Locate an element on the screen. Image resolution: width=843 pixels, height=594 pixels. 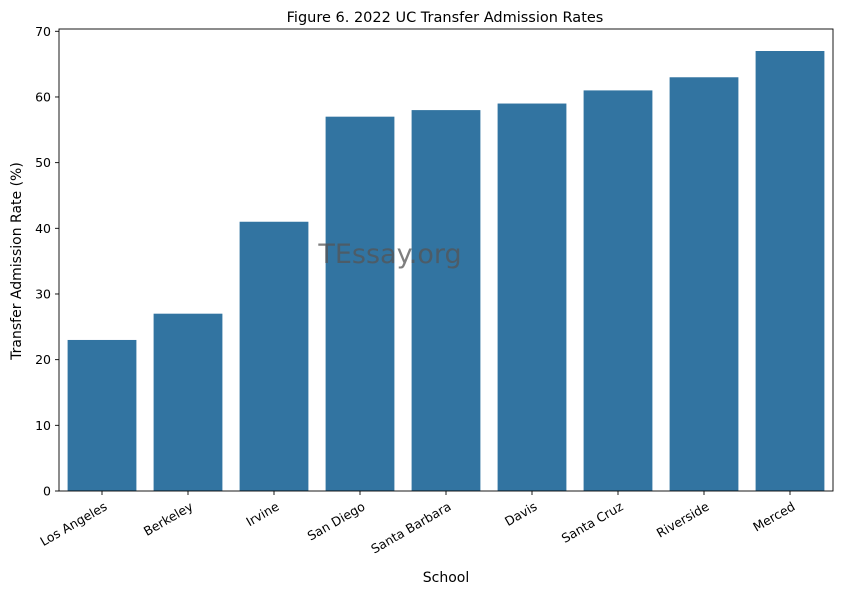
y-tick-label: 40 is located at coordinates (43, 228).